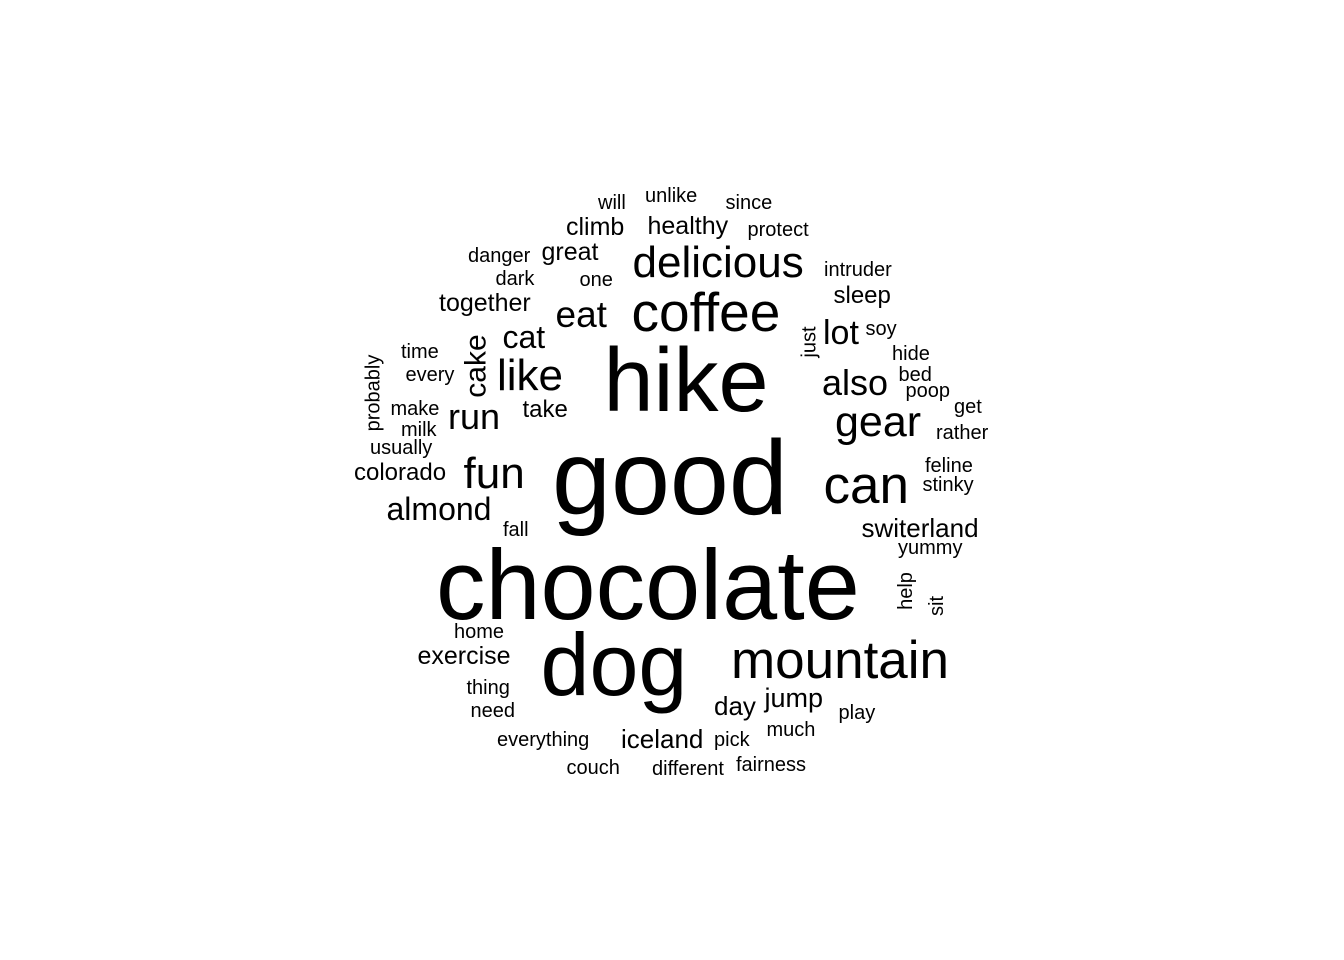 This screenshot has width=1344, height=960. Describe the element at coordinates (493, 711) in the screenshot. I see `word-need: need` at that location.